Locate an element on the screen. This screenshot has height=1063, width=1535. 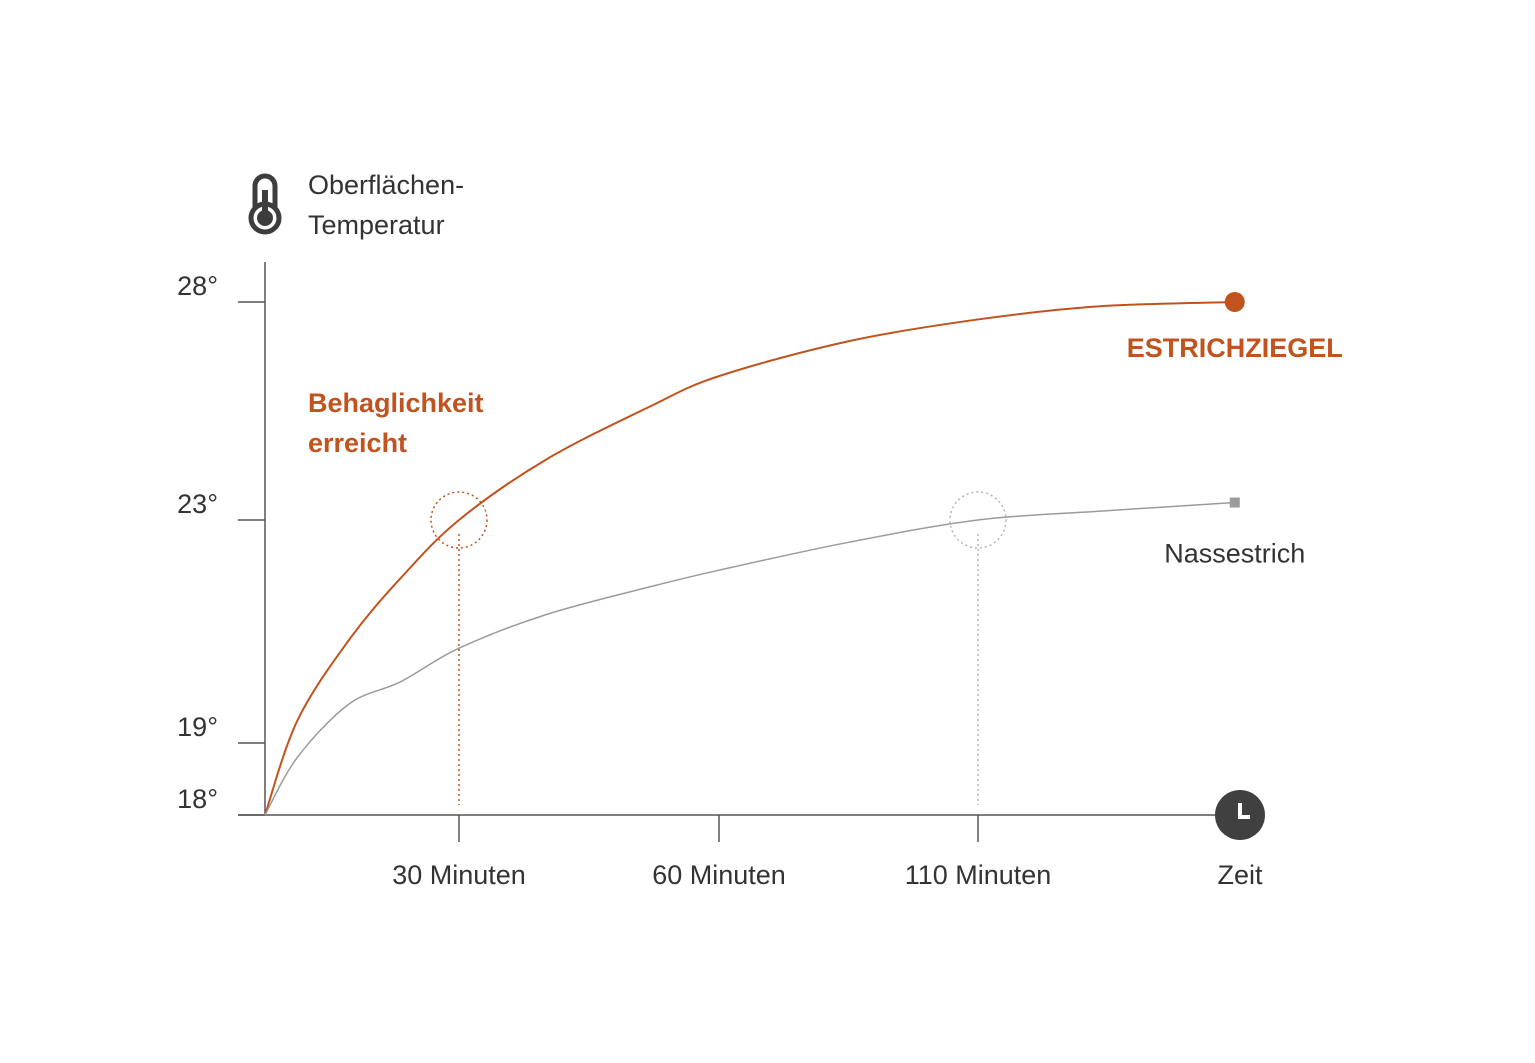
thermometer-icon is located at coordinates (265, 204).